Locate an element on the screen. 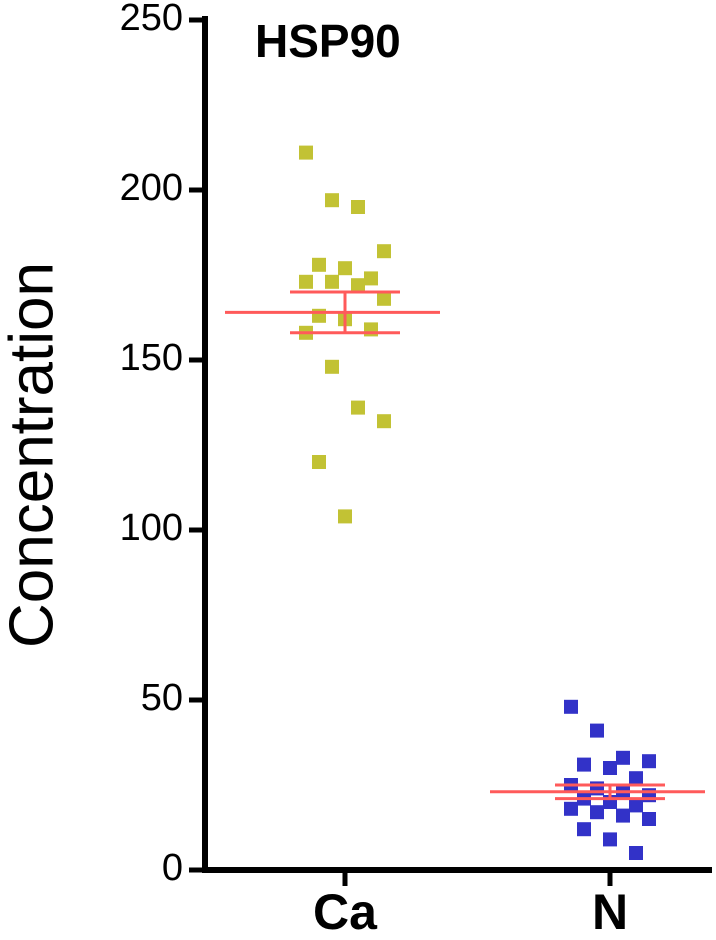  chart-title: HSP90 is located at coordinates (328, 41).